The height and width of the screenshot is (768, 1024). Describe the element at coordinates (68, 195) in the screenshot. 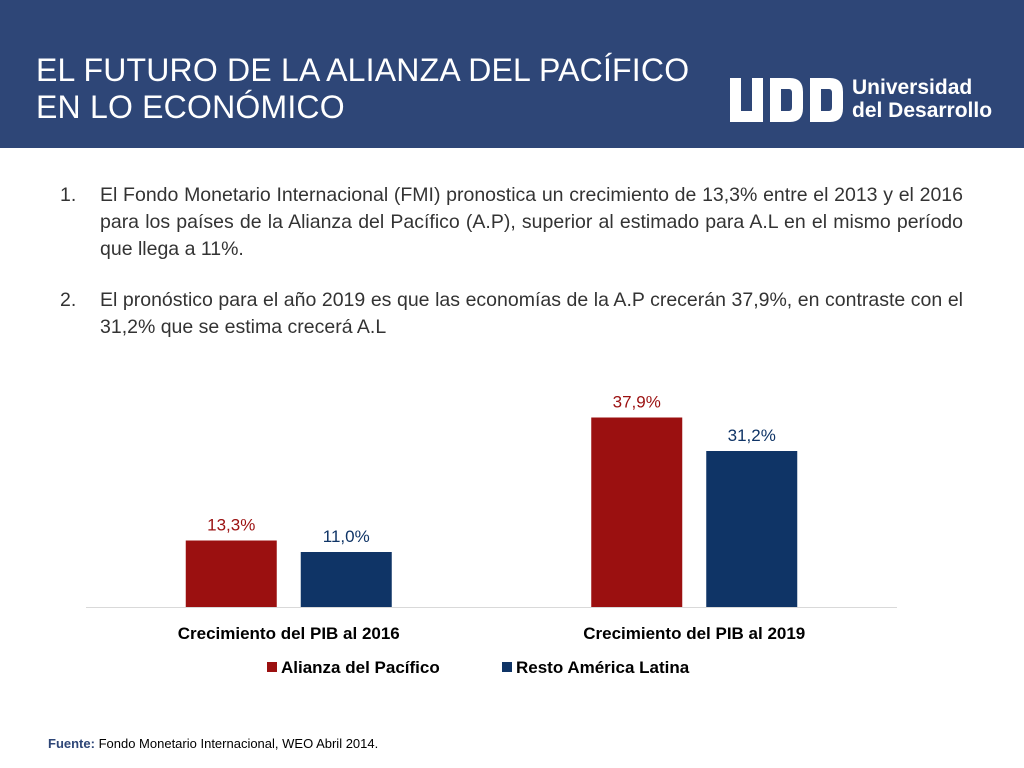

I see `key-point-number: 1.` at that location.